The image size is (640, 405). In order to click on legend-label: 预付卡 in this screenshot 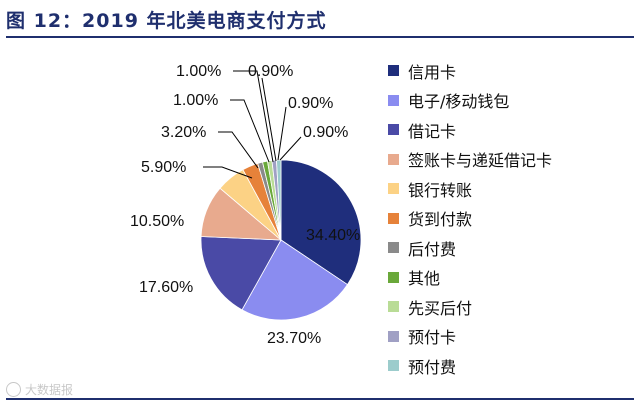, I will do `click(432, 338)`.